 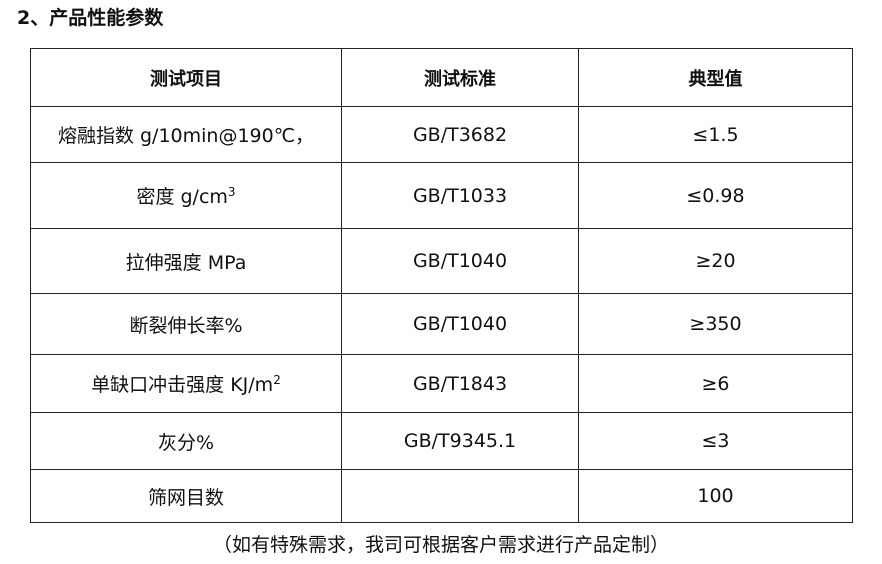 I want to click on table-row: 灰分% GB/T9345.1 ≤3, so click(x=441, y=441).